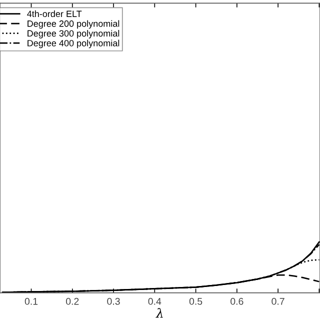 This screenshot has height=320, width=320. Describe the element at coordinates (159, 313) in the screenshot. I see `x-axis-title: λ` at that location.